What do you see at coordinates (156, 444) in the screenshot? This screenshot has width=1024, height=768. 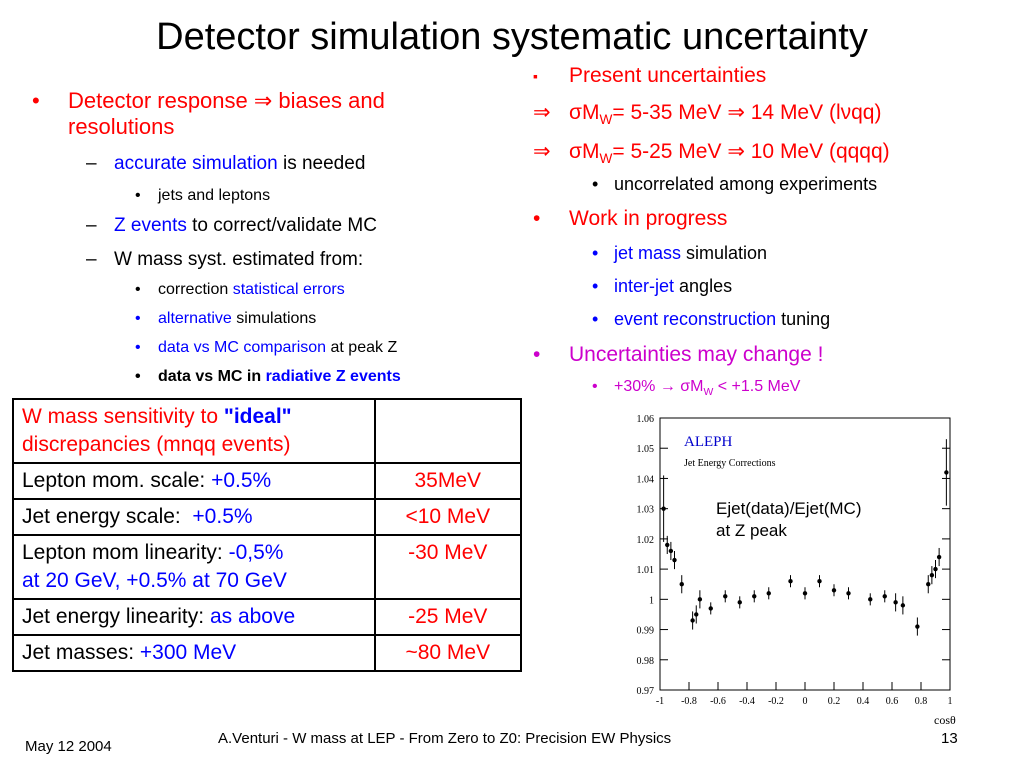 I see `header-post-text: discrepancies (mnqq events)` at bounding box center [156, 444].